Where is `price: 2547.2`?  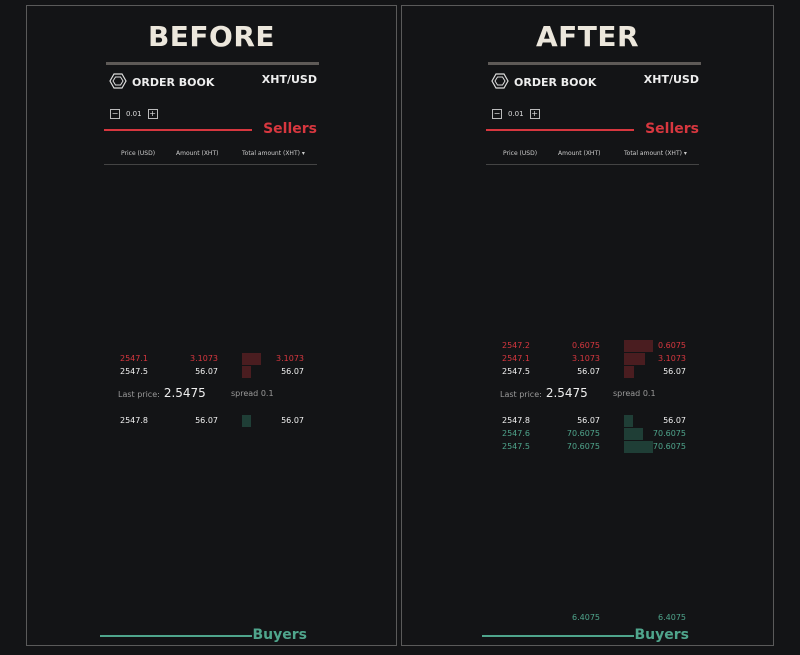
price: 2547.2 is located at coordinates (516, 345).